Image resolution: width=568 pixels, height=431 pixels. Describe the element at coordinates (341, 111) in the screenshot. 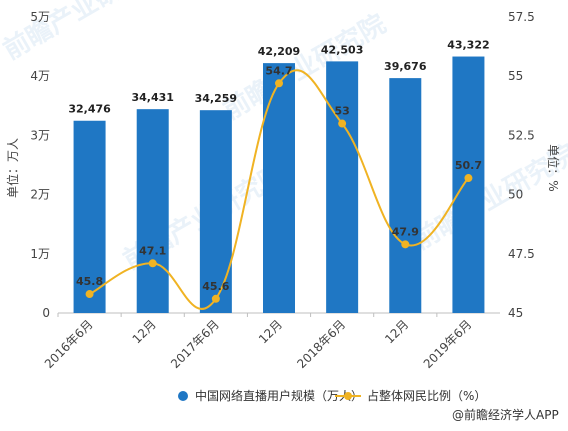

I see `line-value-label: 53` at that location.